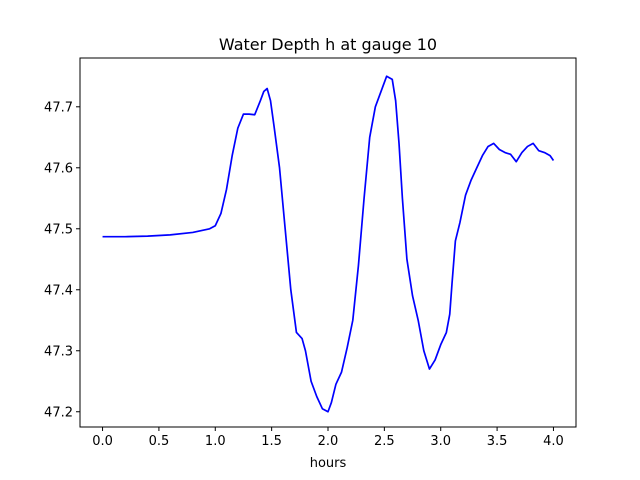 The height and width of the screenshot is (480, 640). Describe the element at coordinates (58, 168) in the screenshot. I see `y-tick-label: 47.6` at that location.